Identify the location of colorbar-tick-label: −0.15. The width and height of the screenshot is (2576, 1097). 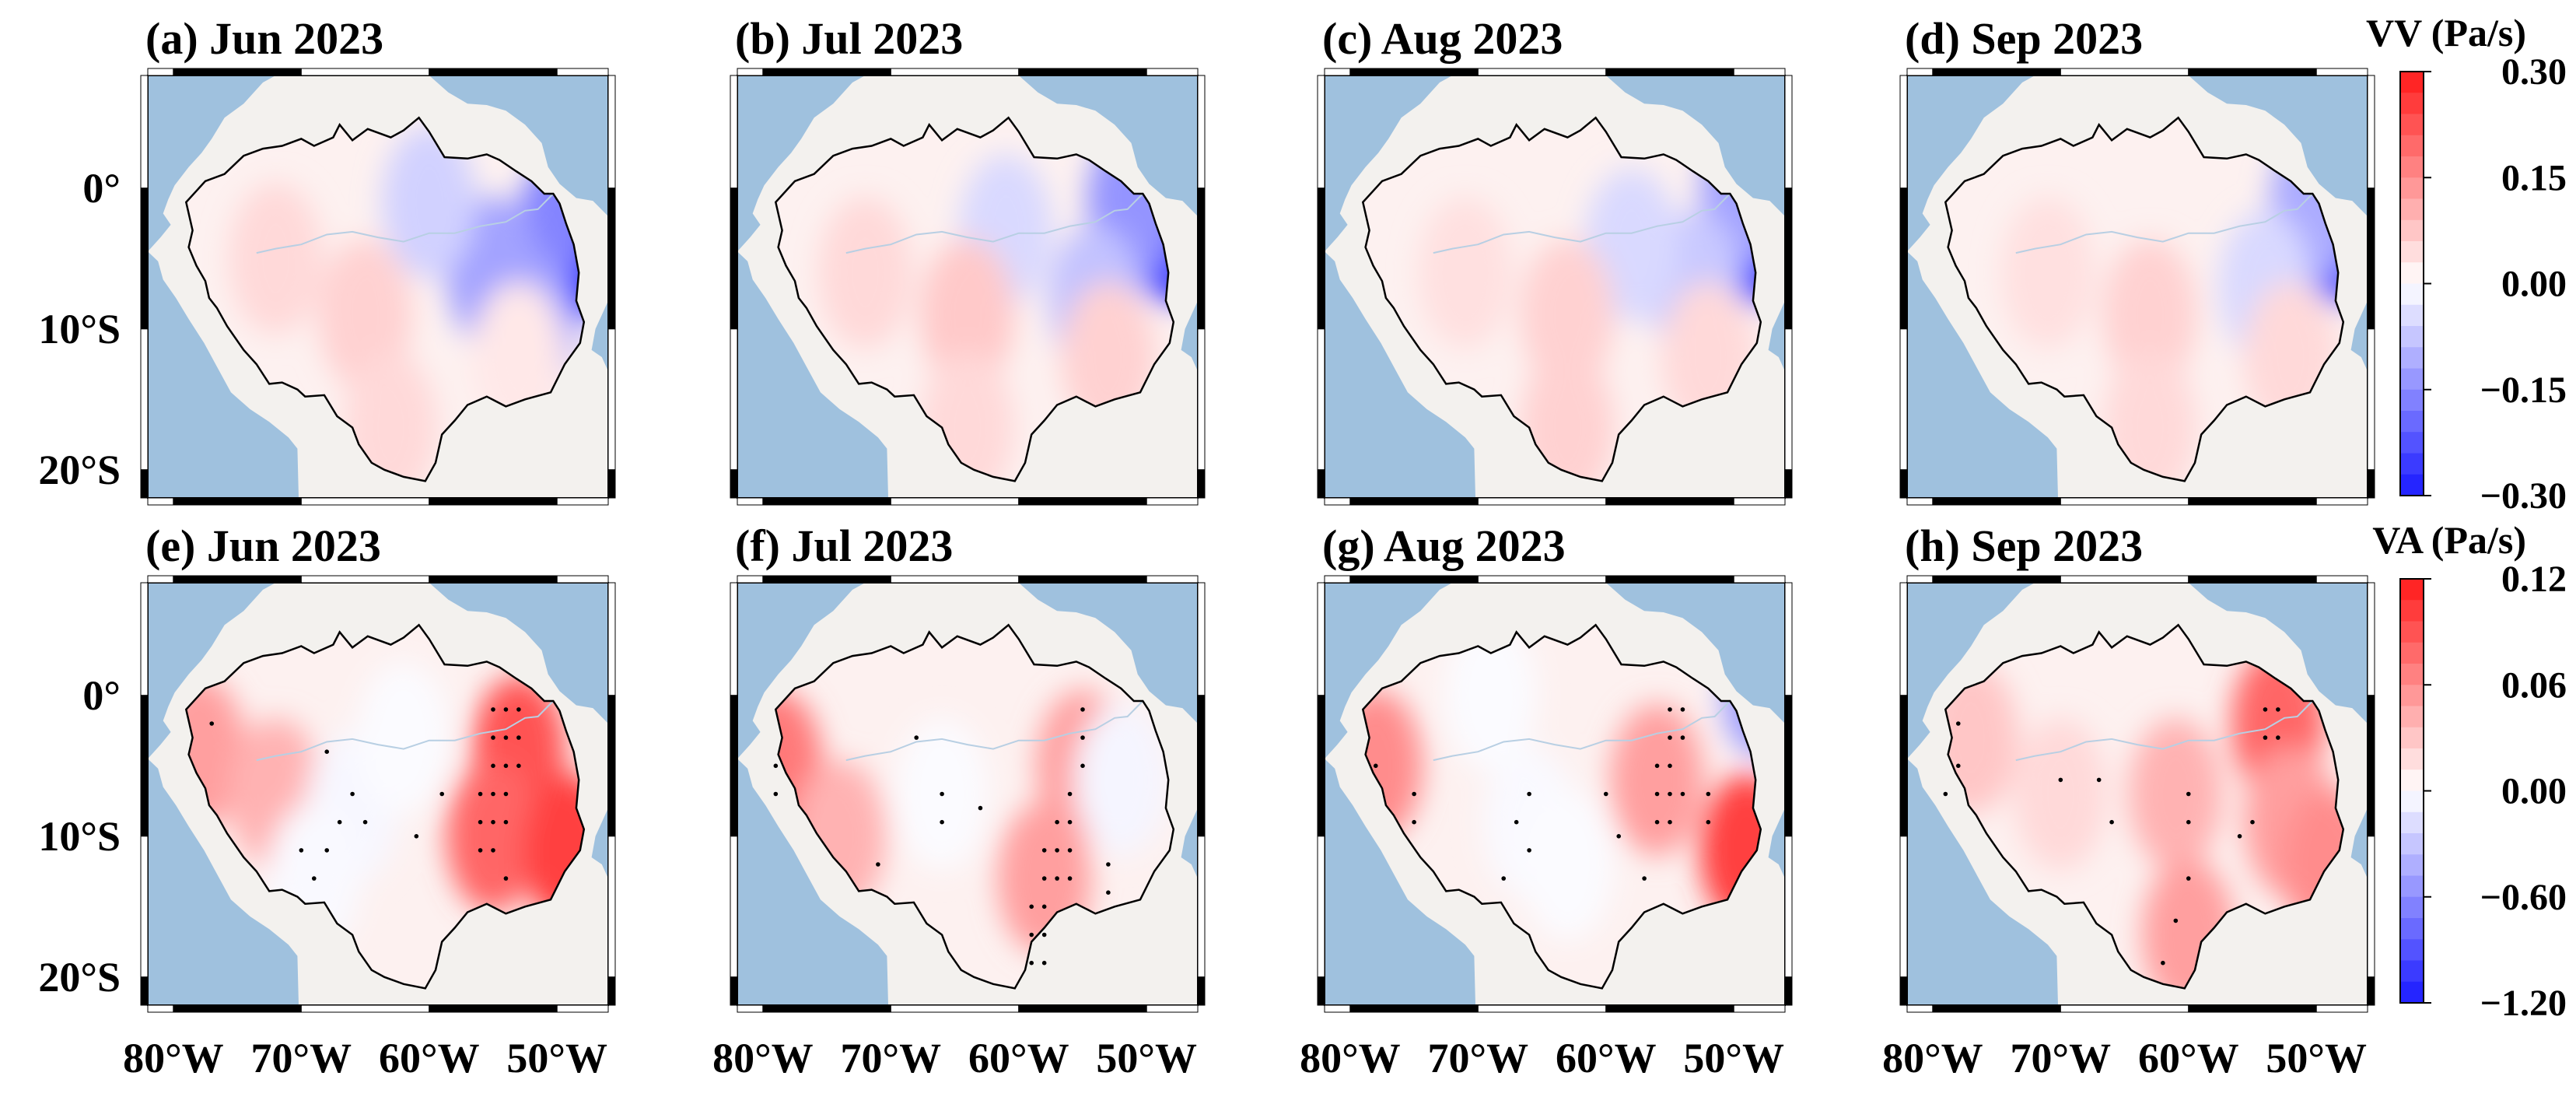
(2524, 390).